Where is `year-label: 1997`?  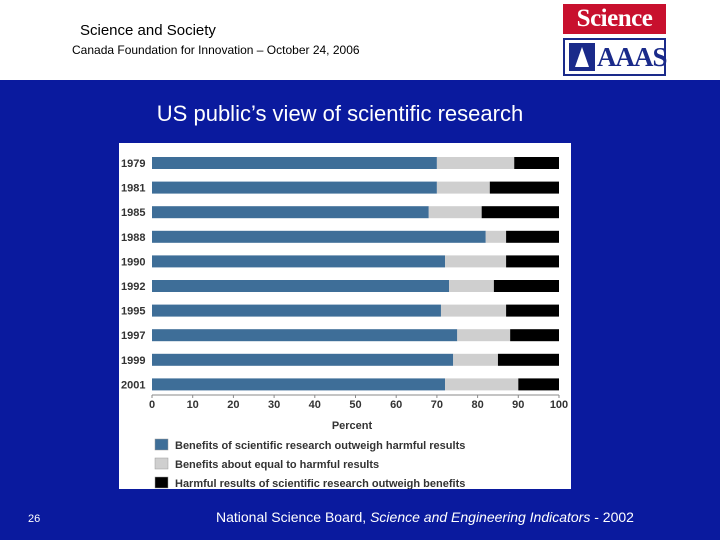
year-label: 1997 is located at coordinates (133, 336).